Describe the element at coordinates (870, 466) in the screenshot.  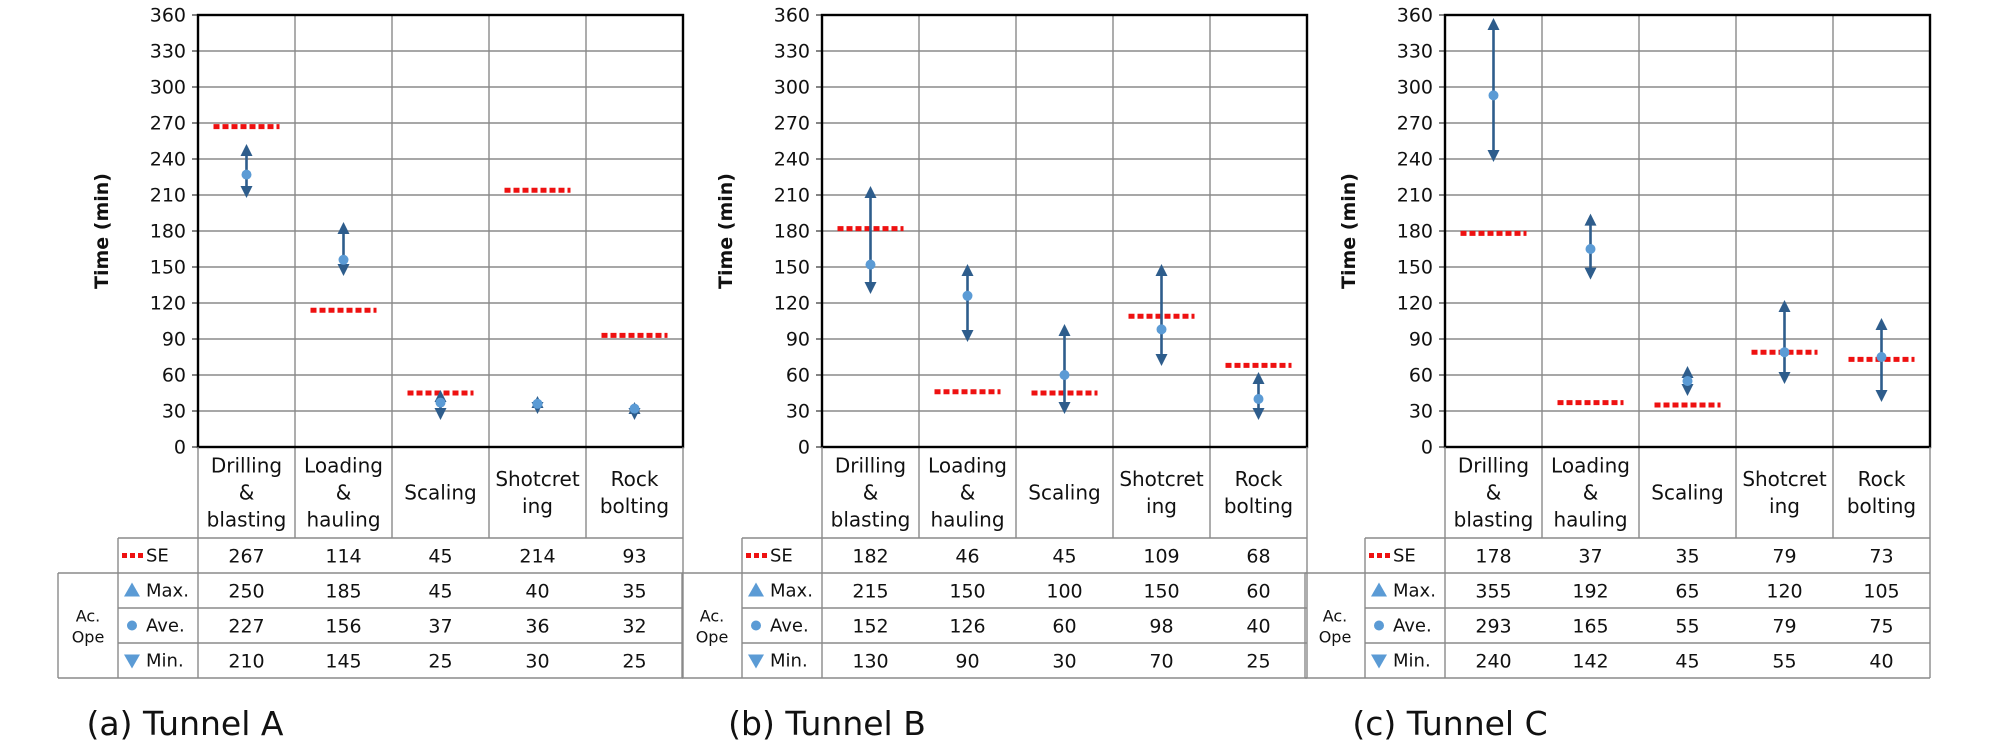
I see `category-label: Drilling` at that location.